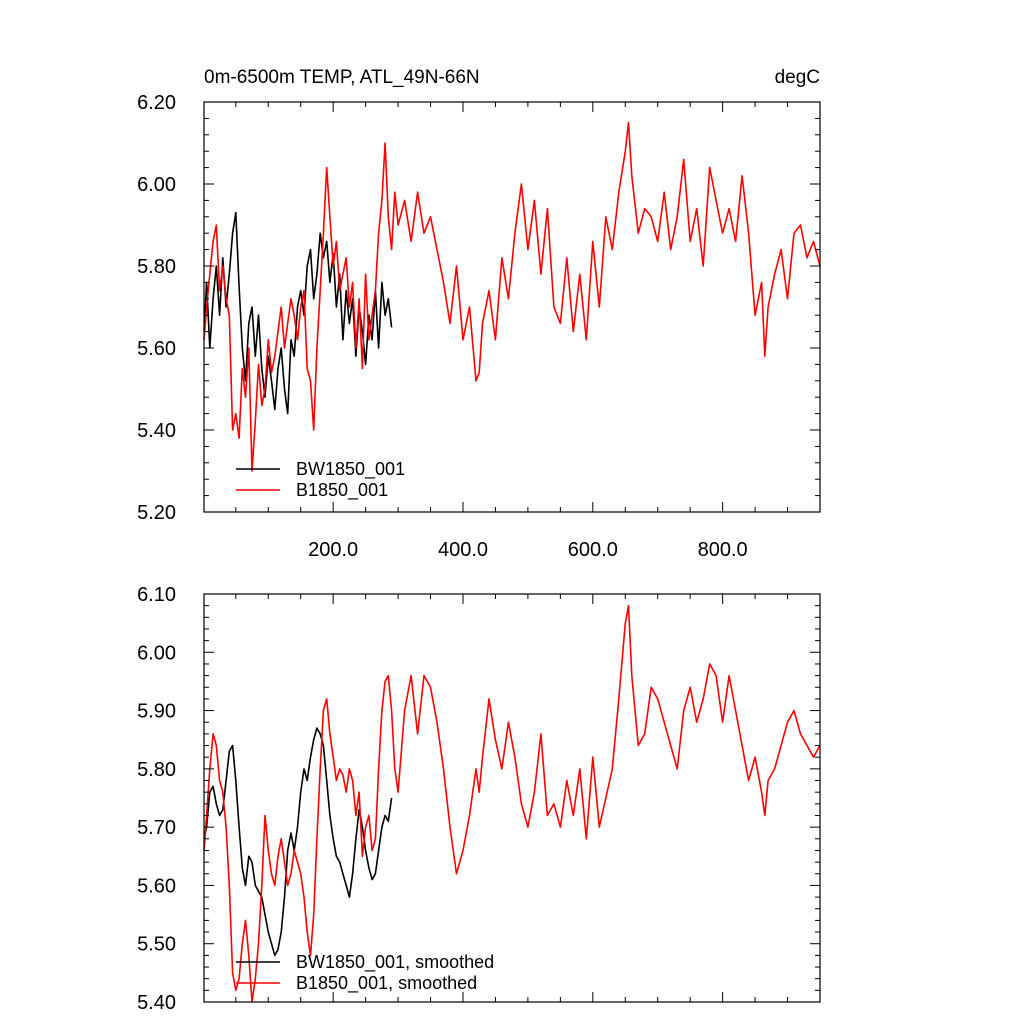  What do you see at coordinates (156, 945) in the screenshot?
I see `y-tick-label: 5.50` at bounding box center [156, 945].